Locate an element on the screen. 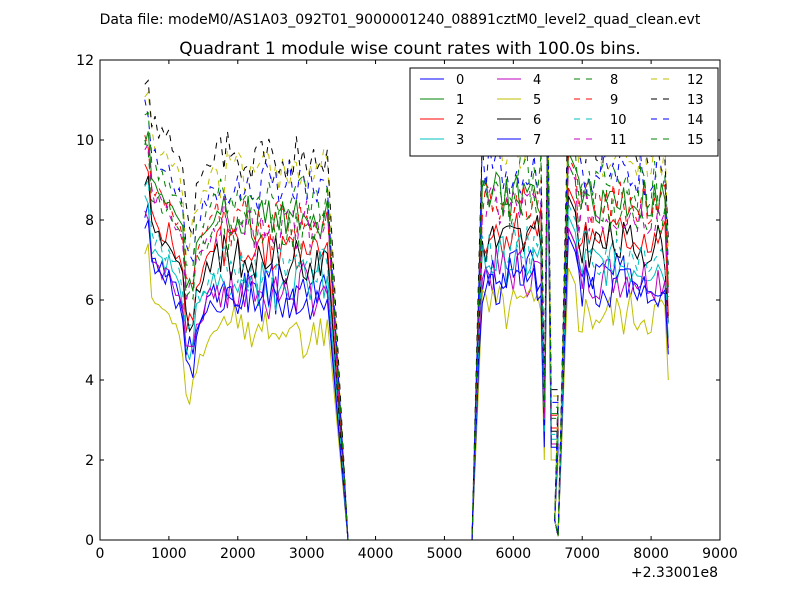 The height and width of the screenshot is (604, 800). x-tick-label: 6000 is located at coordinates (514, 554).